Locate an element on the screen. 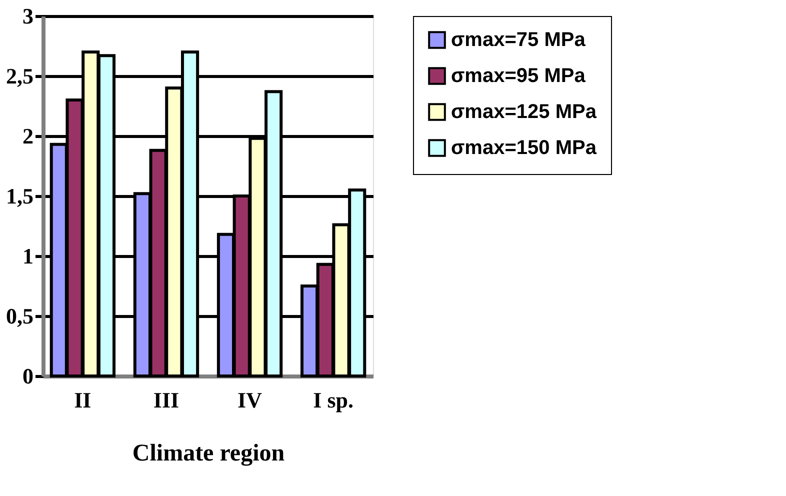 Image resolution: width=786 pixels, height=496 pixels. x-tick-label: II is located at coordinates (83, 400).